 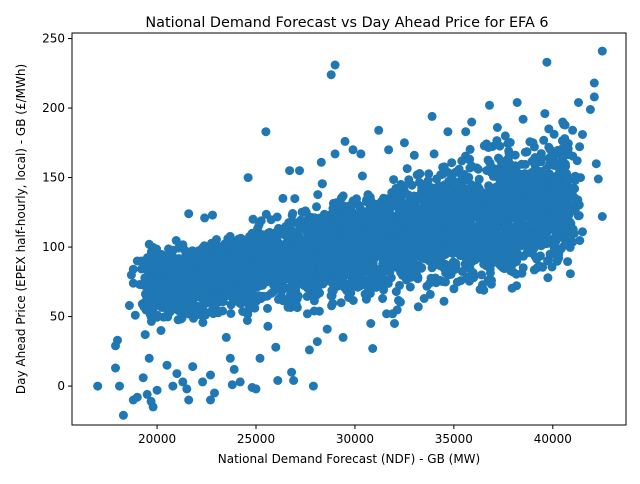 I want to click on x-axis-label: National Demand Forecast (NDF) - GB (MW), so click(x=349, y=459).